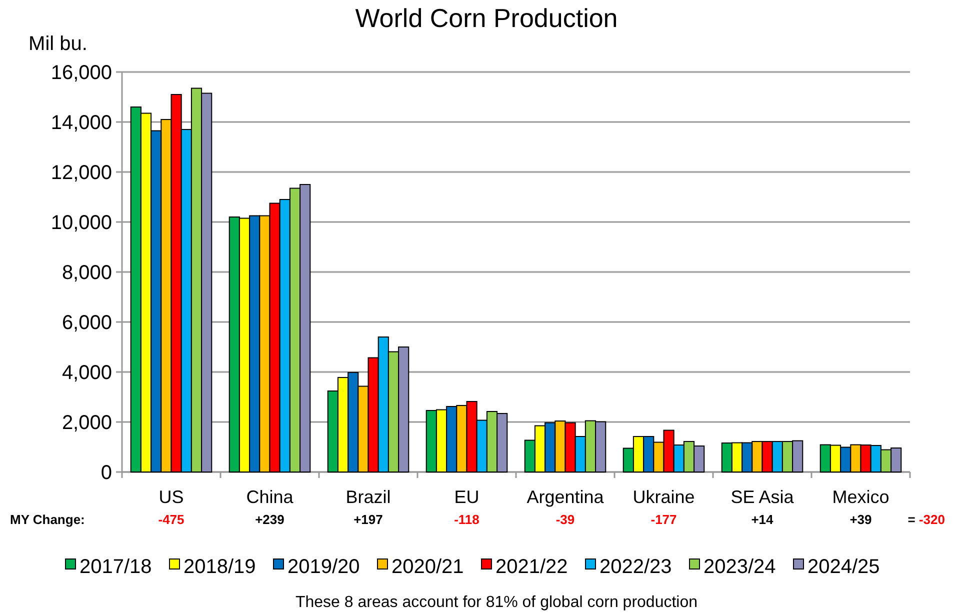 Image resolution: width=953 pixels, height=614 pixels. What do you see at coordinates (861, 497) in the screenshot?
I see `x-tick-label: Mexico` at bounding box center [861, 497].